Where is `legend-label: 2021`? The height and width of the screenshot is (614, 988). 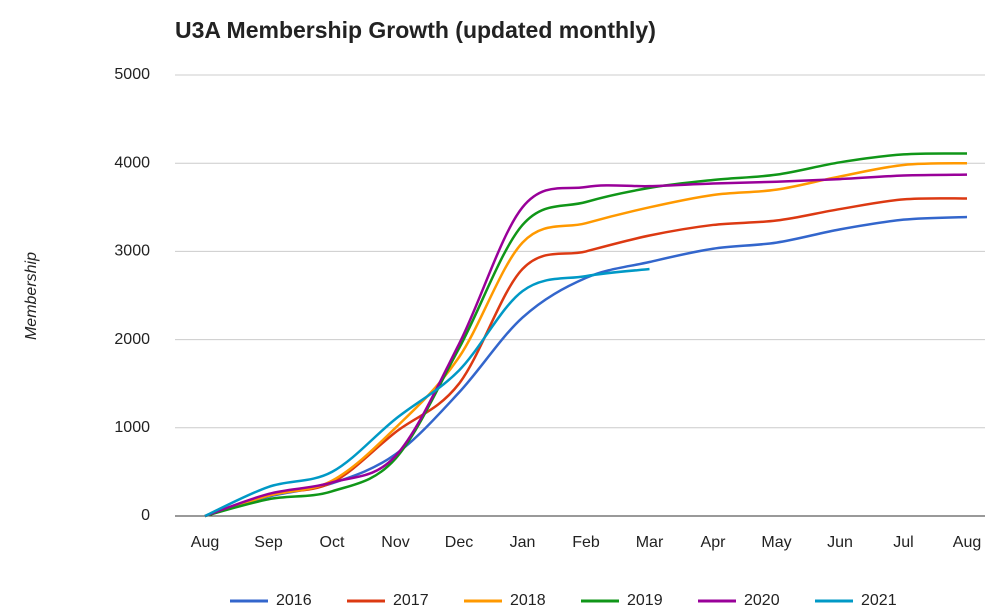 legend-label: 2021 is located at coordinates (879, 600).